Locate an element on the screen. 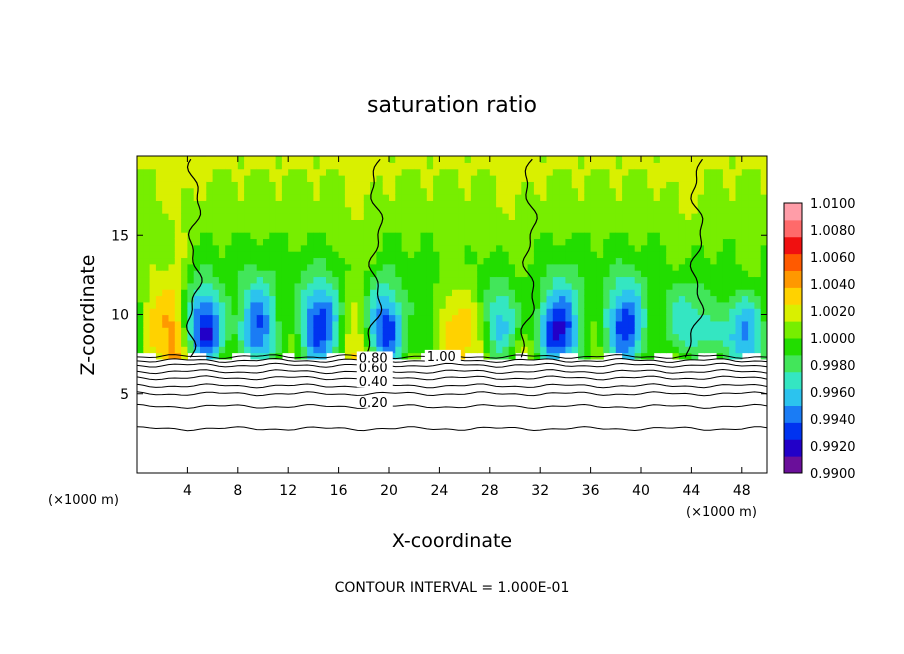  contour-label-background is located at coordinates (374, 357).